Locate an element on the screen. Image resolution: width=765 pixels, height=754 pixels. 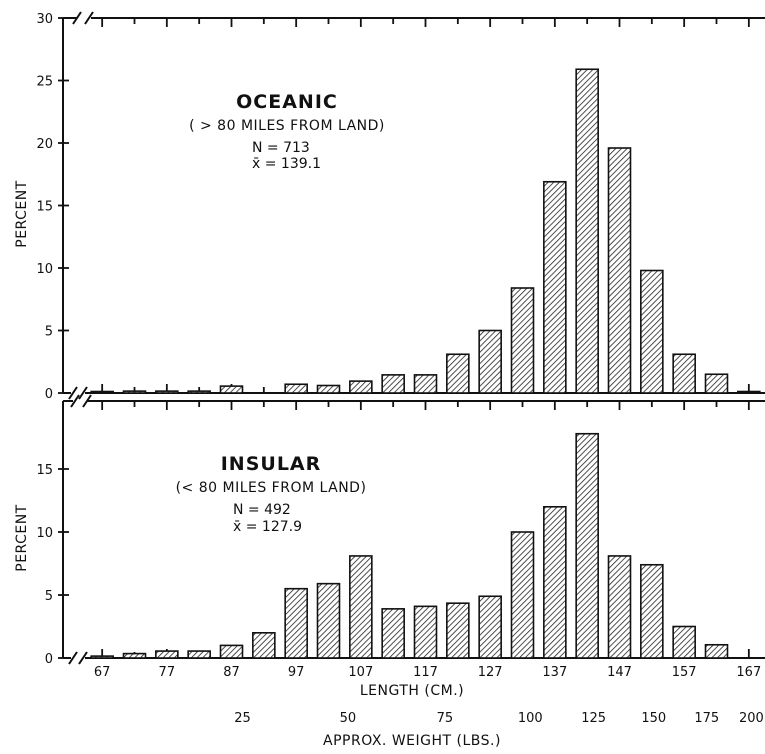
weight-label: 100 is located at coordinates (530, 718).